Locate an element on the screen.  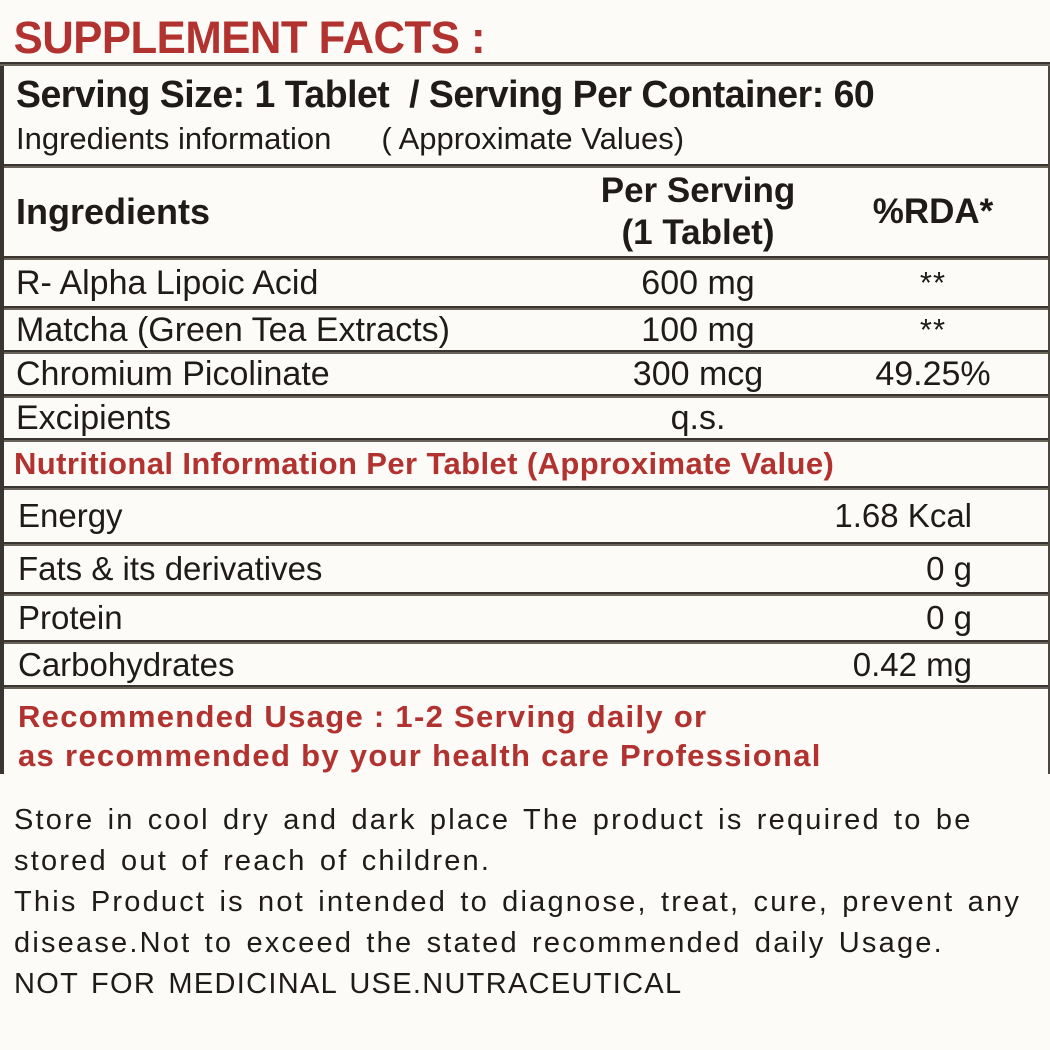
ingredient-name: Matcha (Green Tea Extracts) is located at coordinates (233, 329).